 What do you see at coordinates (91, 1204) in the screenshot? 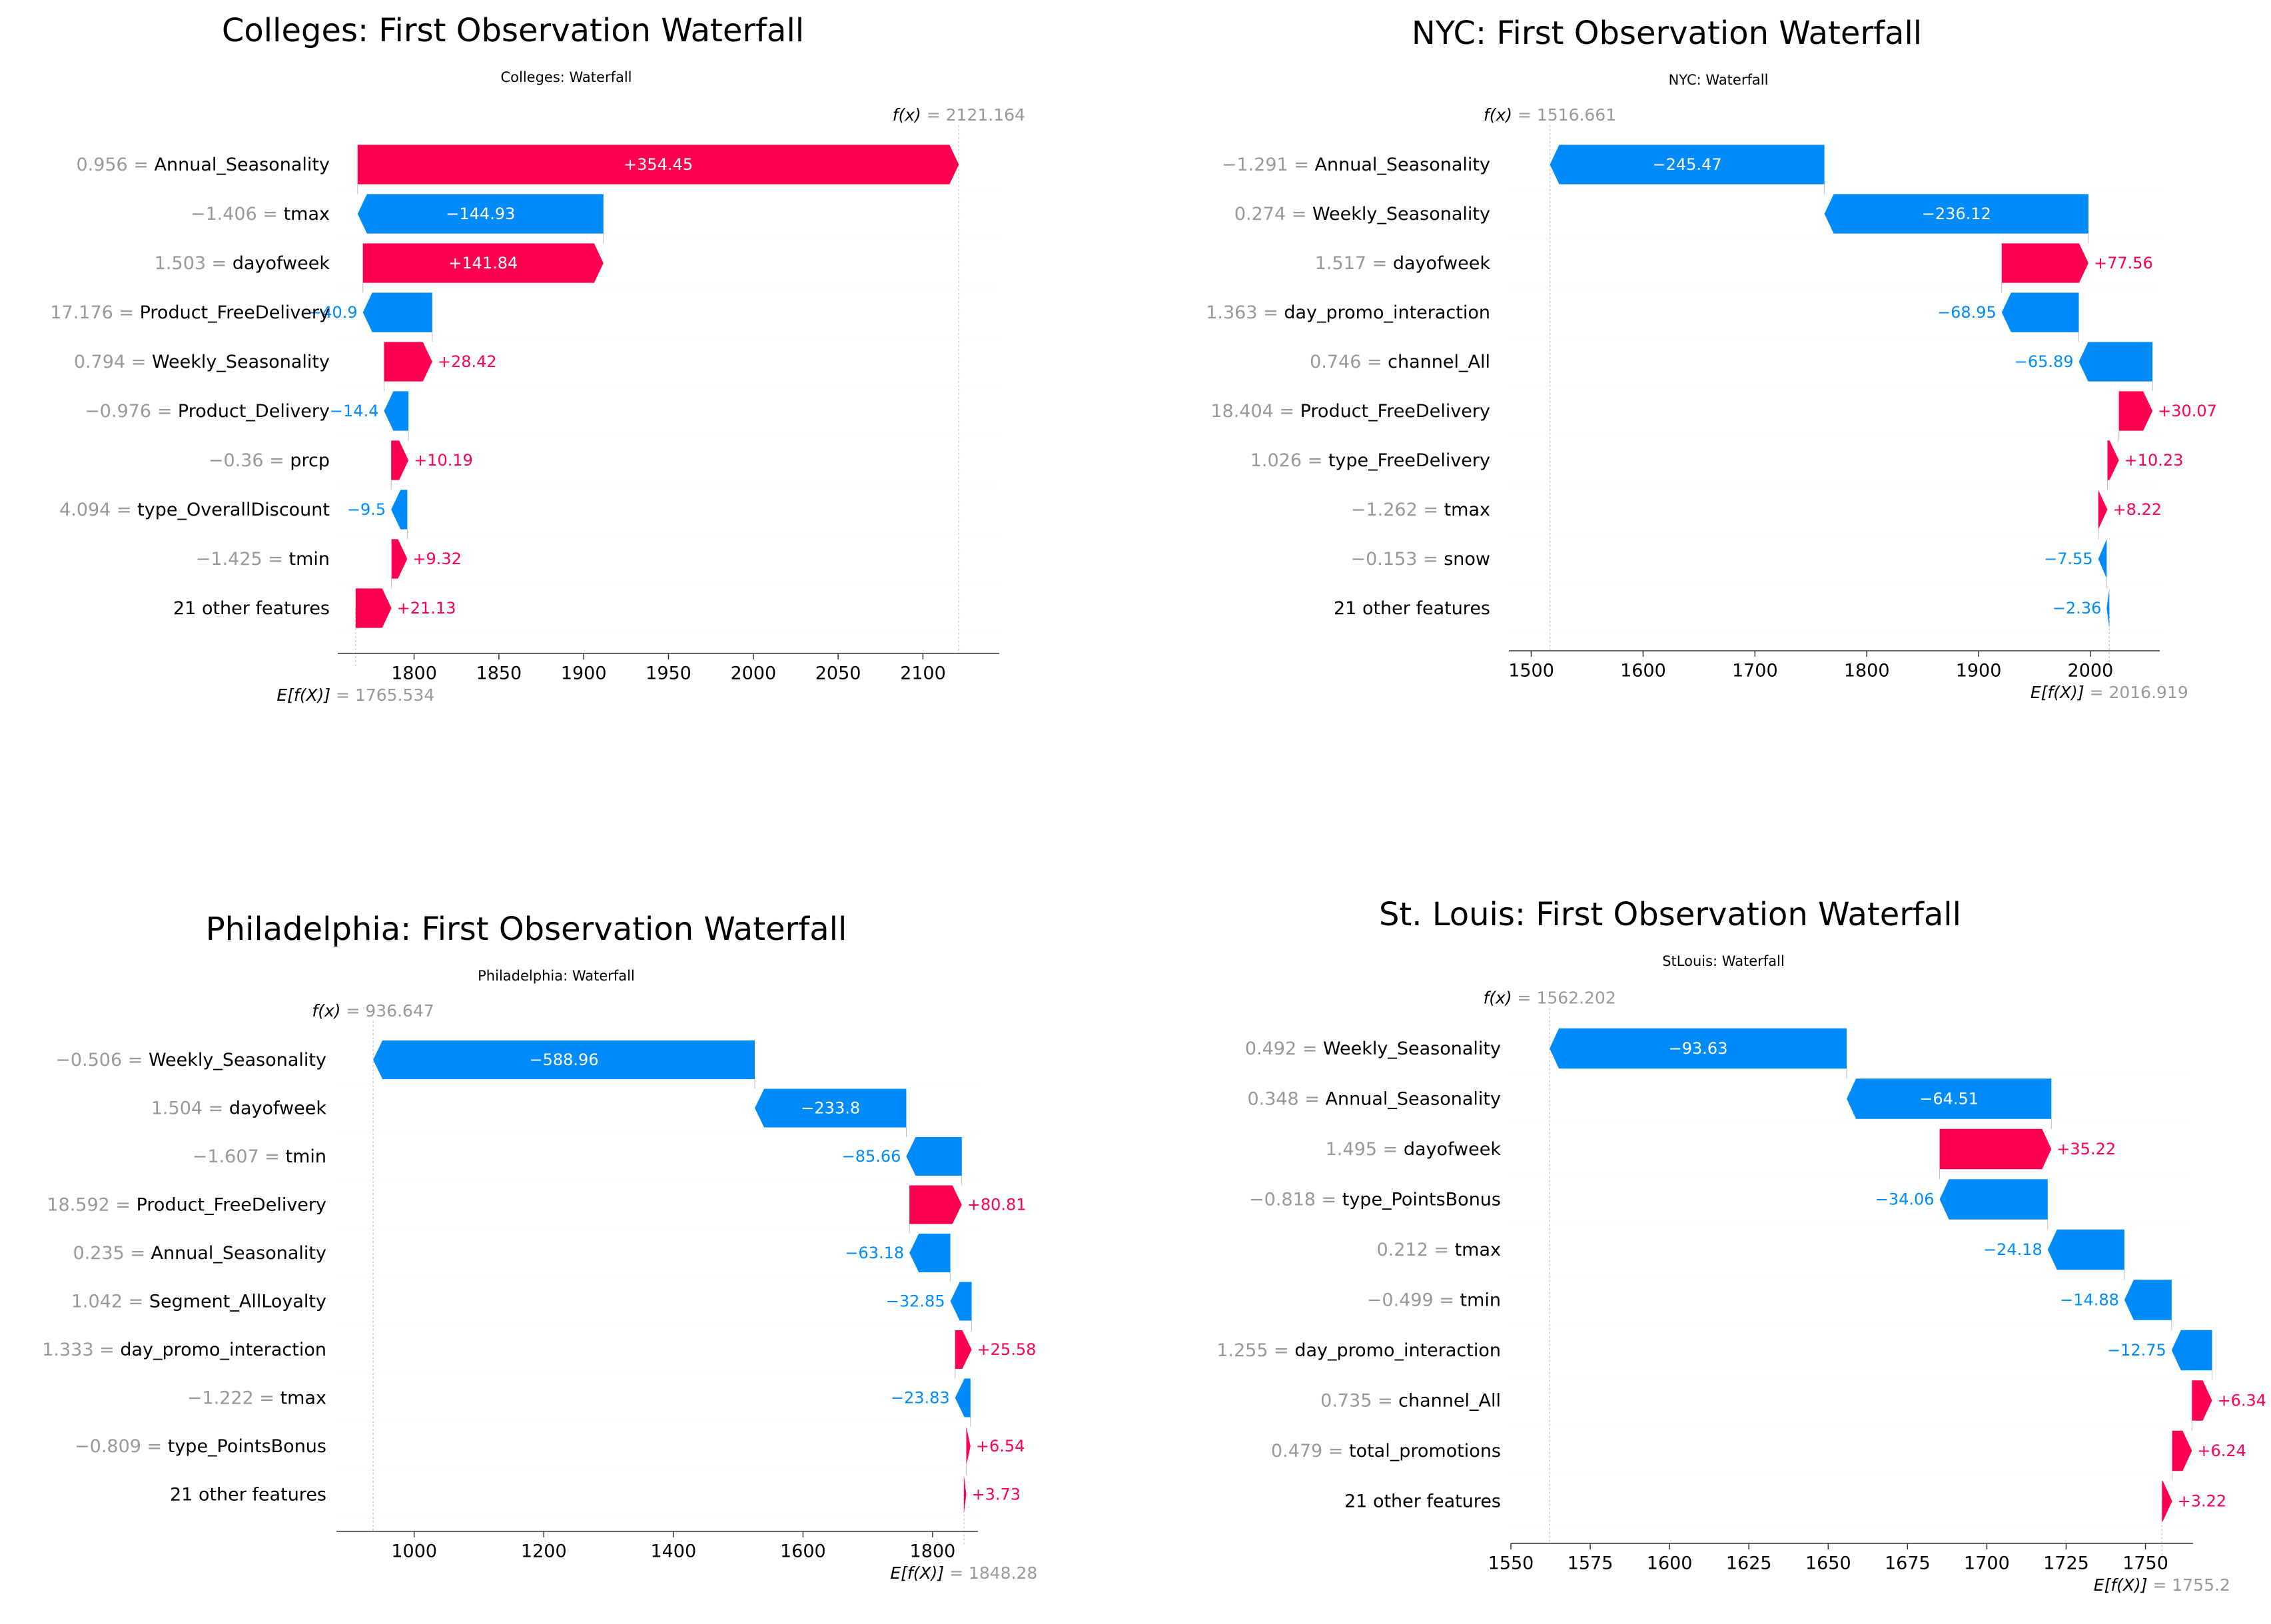
I see `feature-value: 18.592 =` at bounding box center [91, 1204].